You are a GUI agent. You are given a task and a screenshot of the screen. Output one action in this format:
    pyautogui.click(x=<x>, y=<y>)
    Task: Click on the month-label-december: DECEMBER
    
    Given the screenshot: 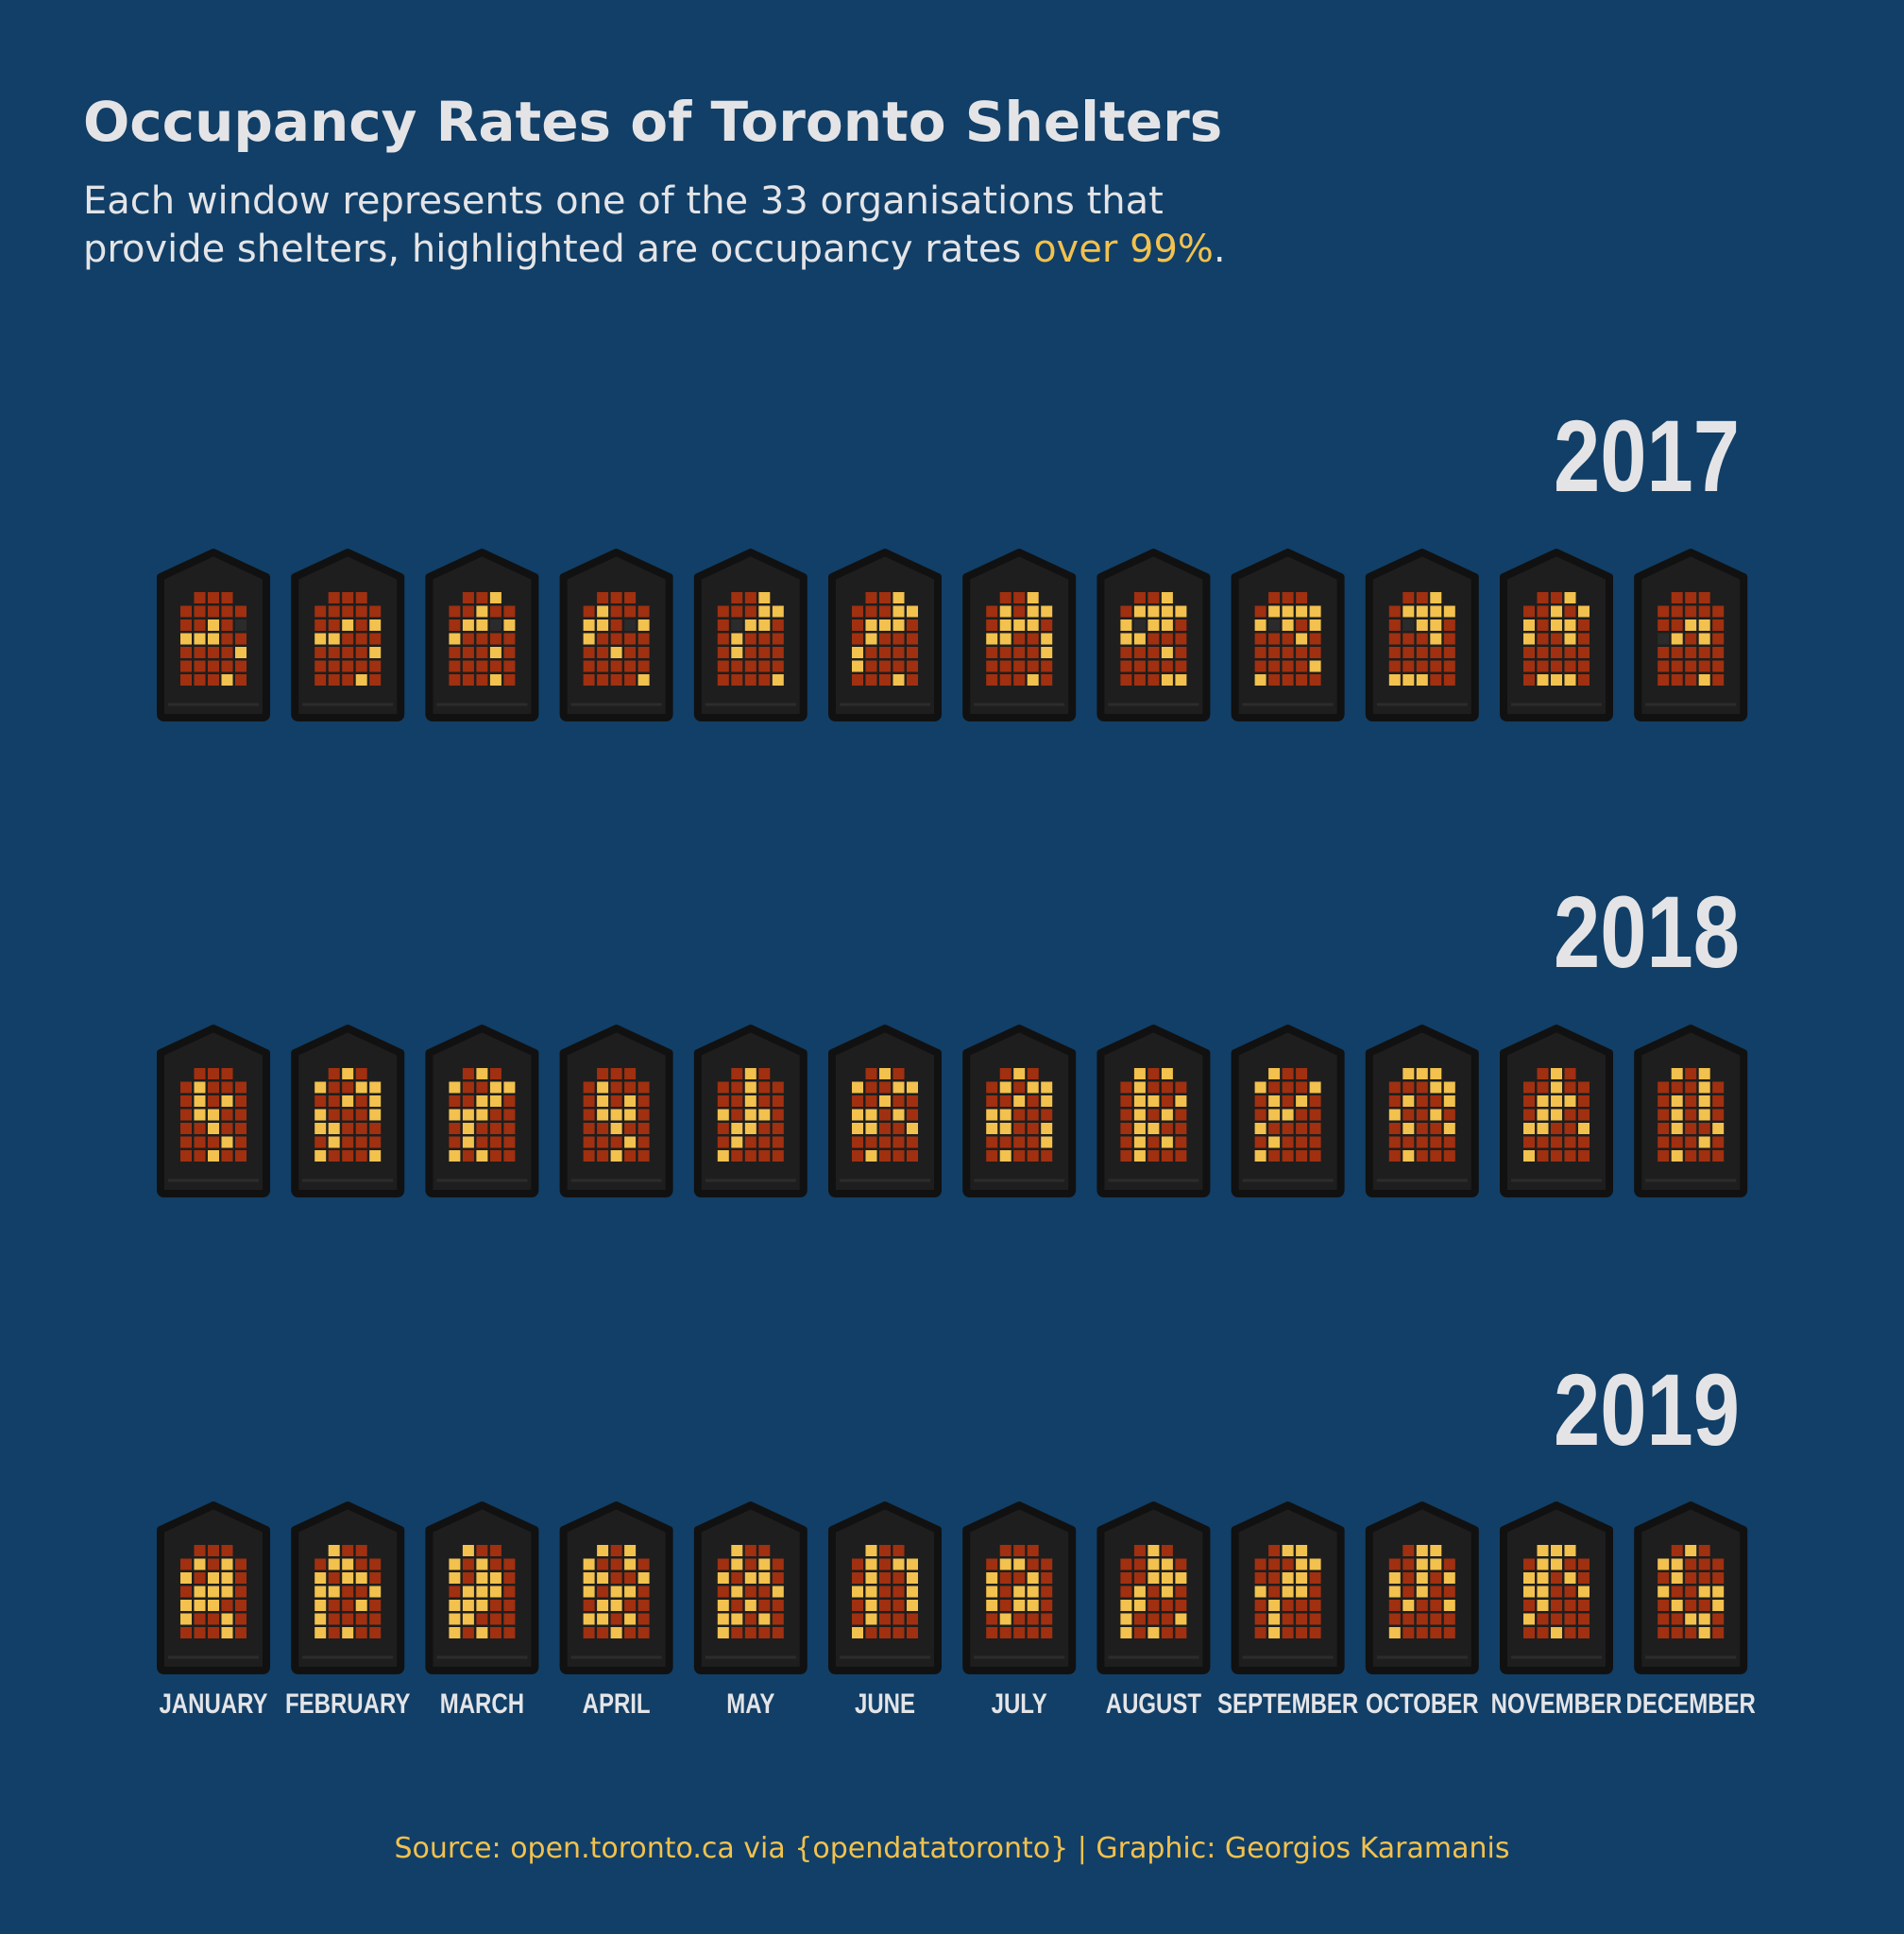 What is the action you would take?
    pyautogui.click(x=1691, y=1703)
    